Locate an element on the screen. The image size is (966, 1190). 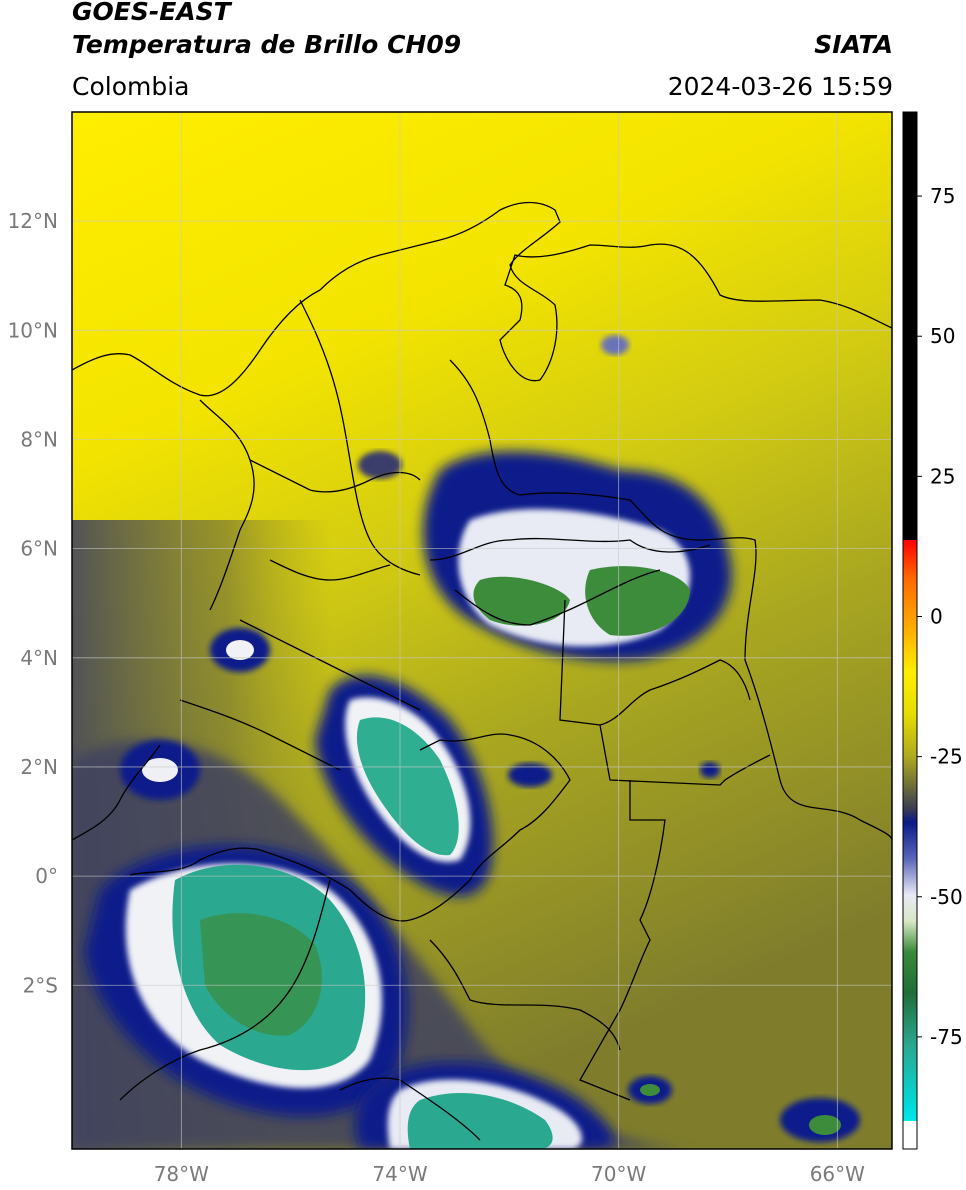
colorbar: 75 50 25 0 -25 -50 -75 is located at coordinates (932, 630).